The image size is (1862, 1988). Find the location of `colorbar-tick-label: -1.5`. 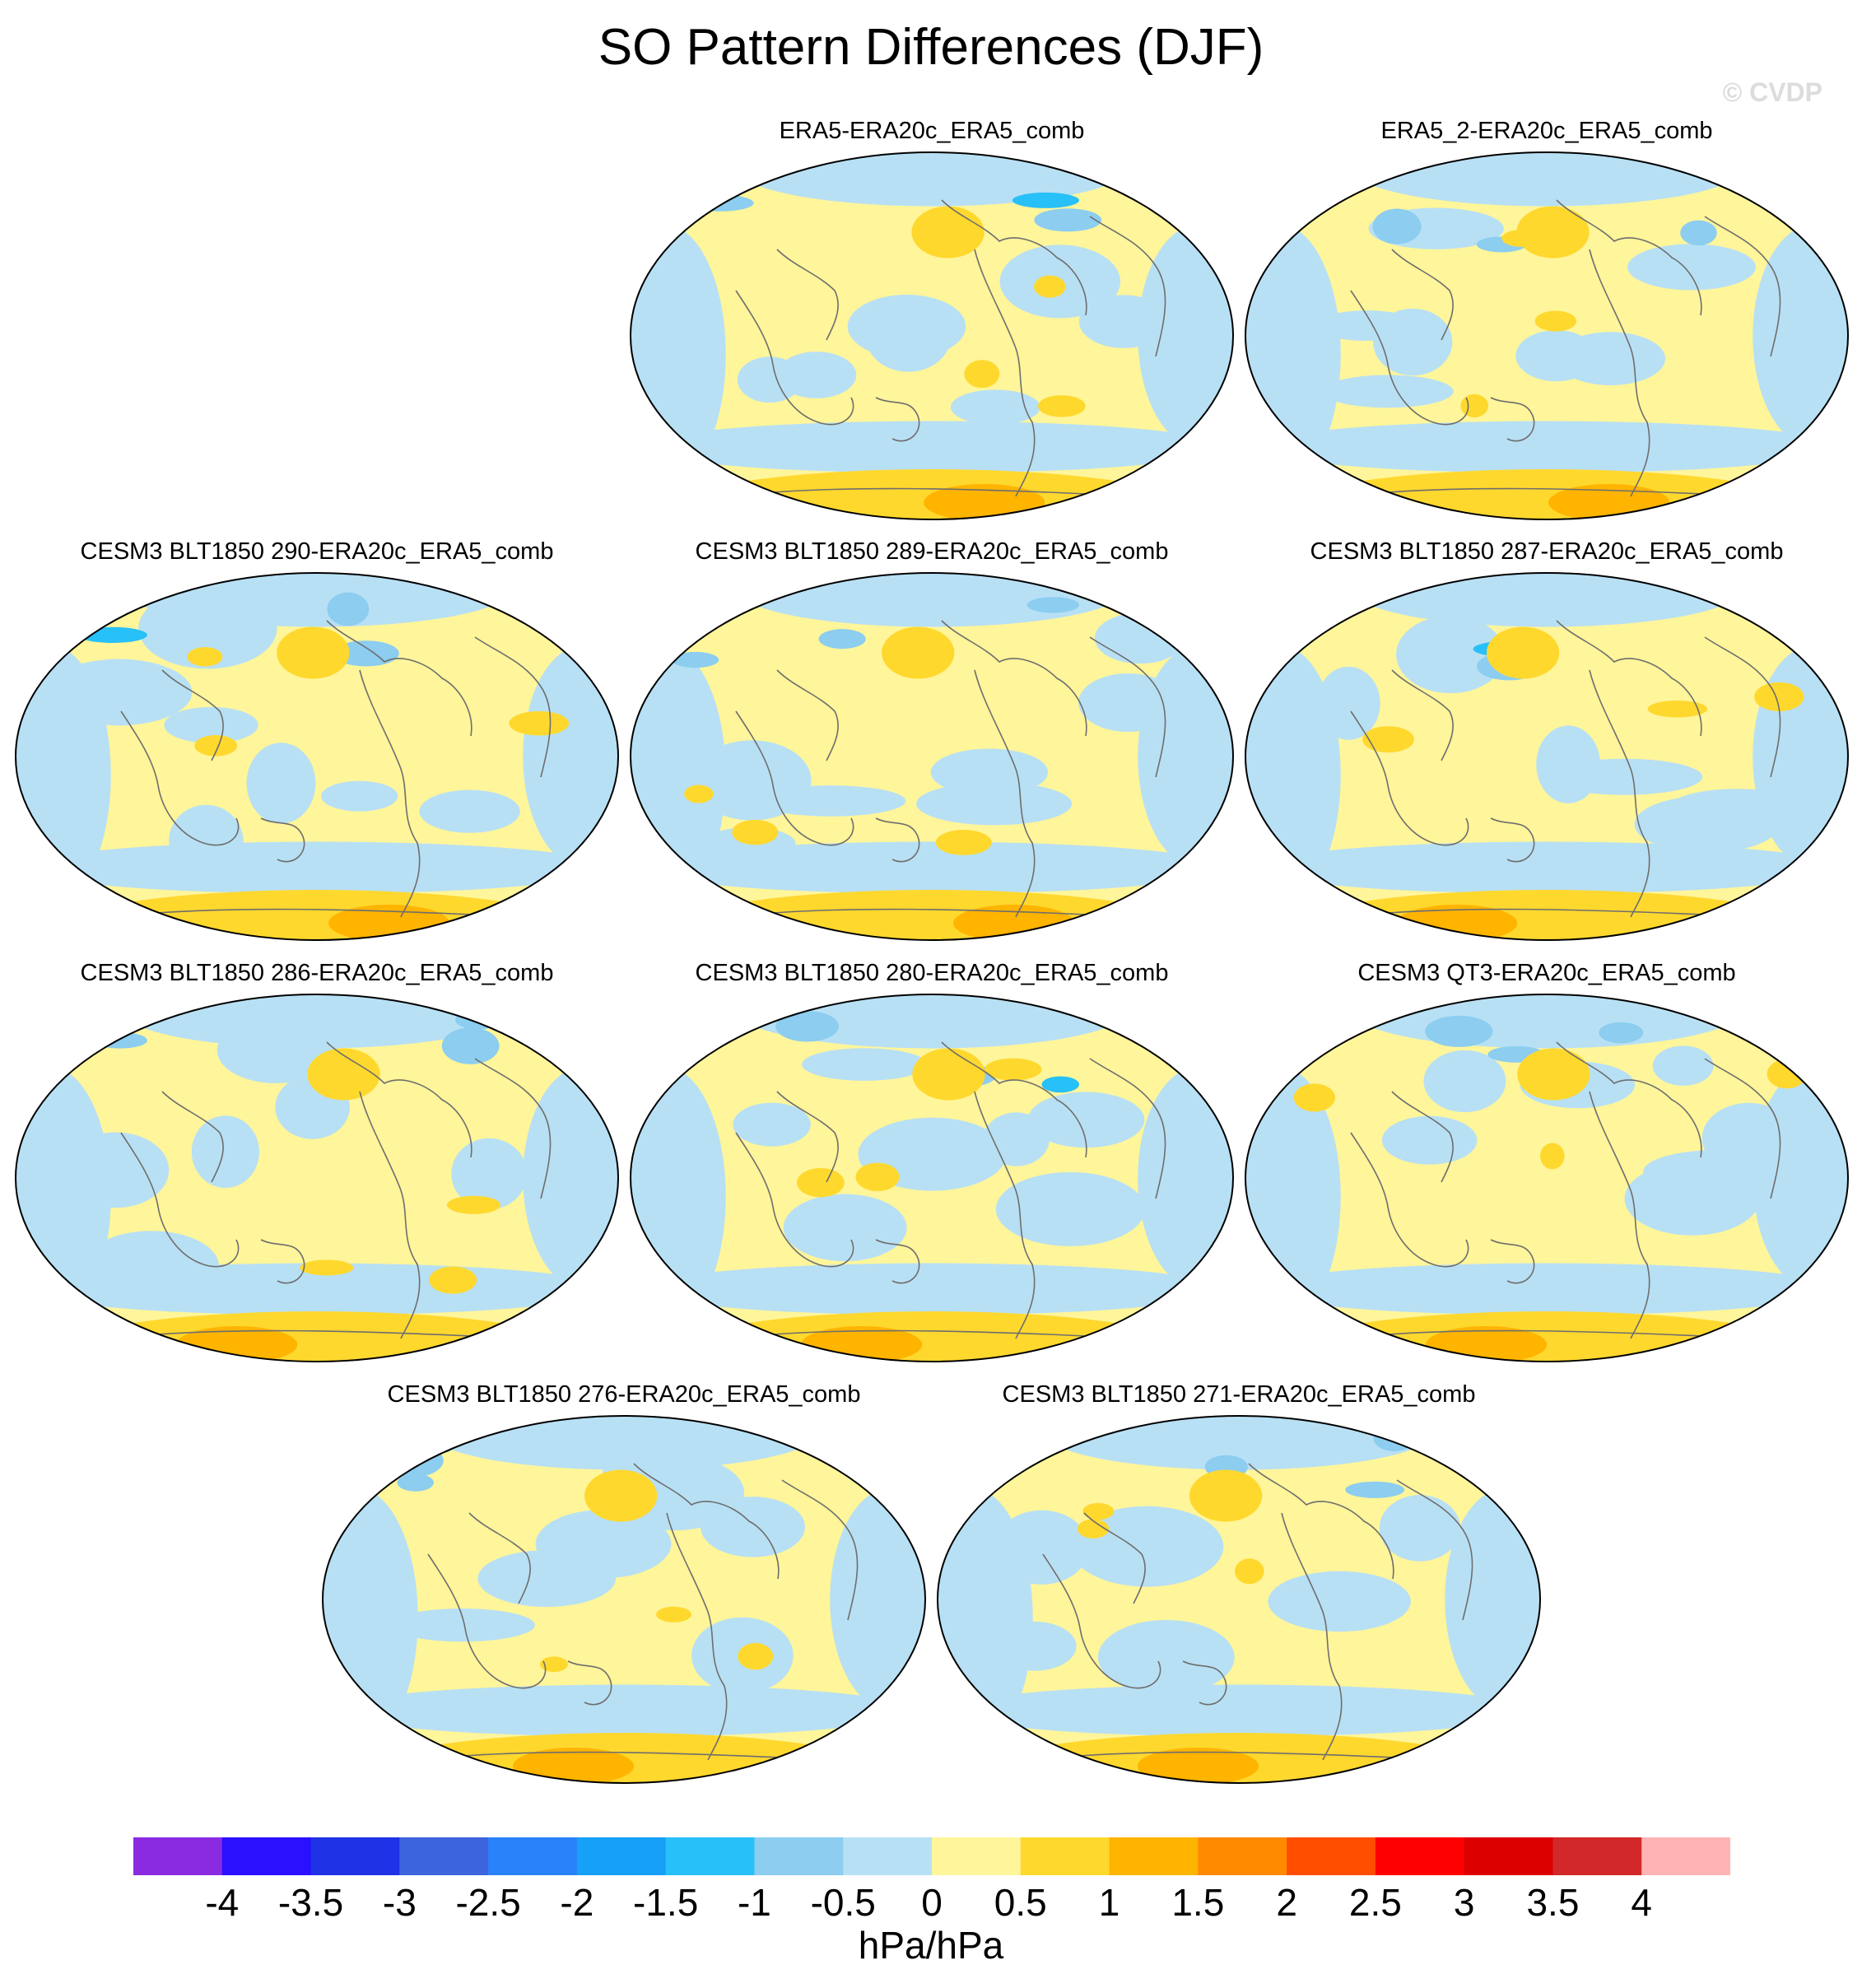

colorbar-tick-label: -1.5 is located at coordinates (666, 1902).